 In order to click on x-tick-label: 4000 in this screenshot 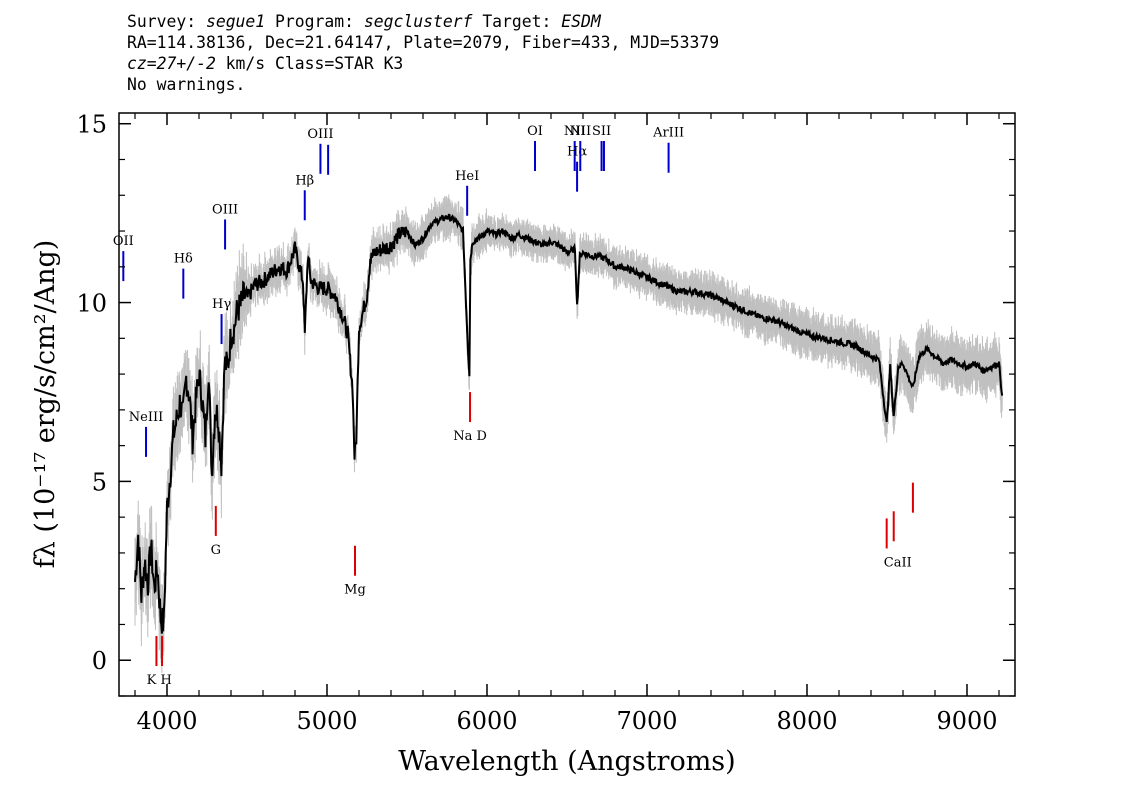, I will do `click(166, 721)`.